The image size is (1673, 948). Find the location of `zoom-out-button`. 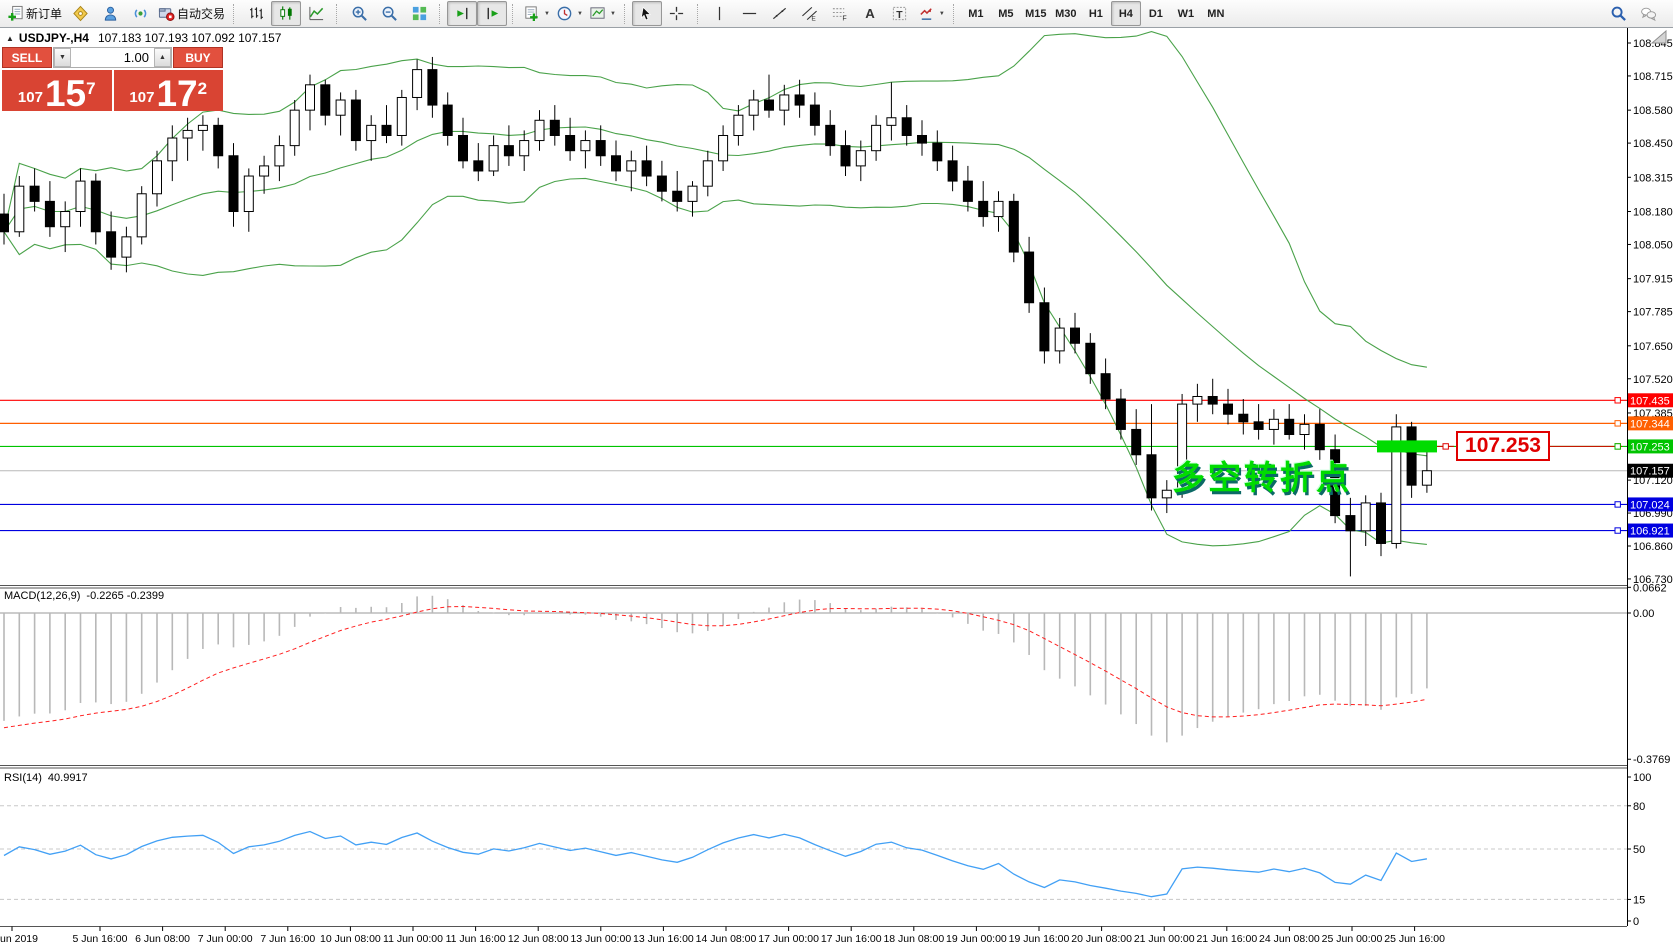

zoom-out-button is located at coordinates (389, 13).